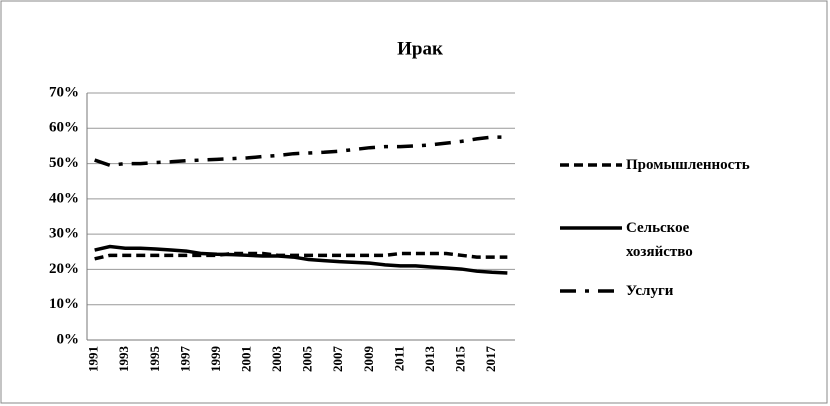 The height and width of the screenshot is (406, 830). Describe the element at coordinates (429, 359) in the screenshot. I see `x-tick-label: 2013` at that location.